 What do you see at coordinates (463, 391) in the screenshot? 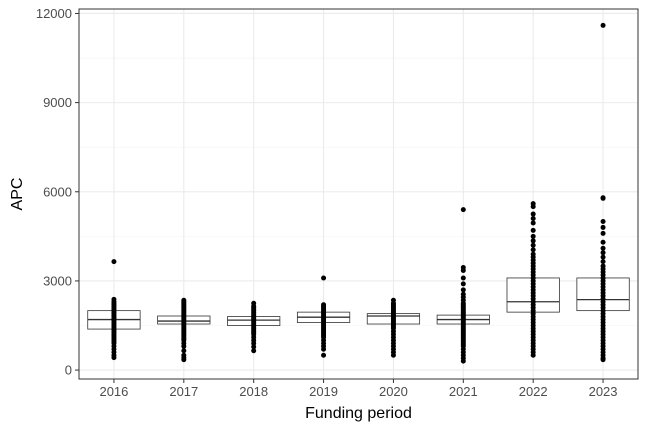
I see `x-tick-label: 2021` at bounding box center [463, 391].